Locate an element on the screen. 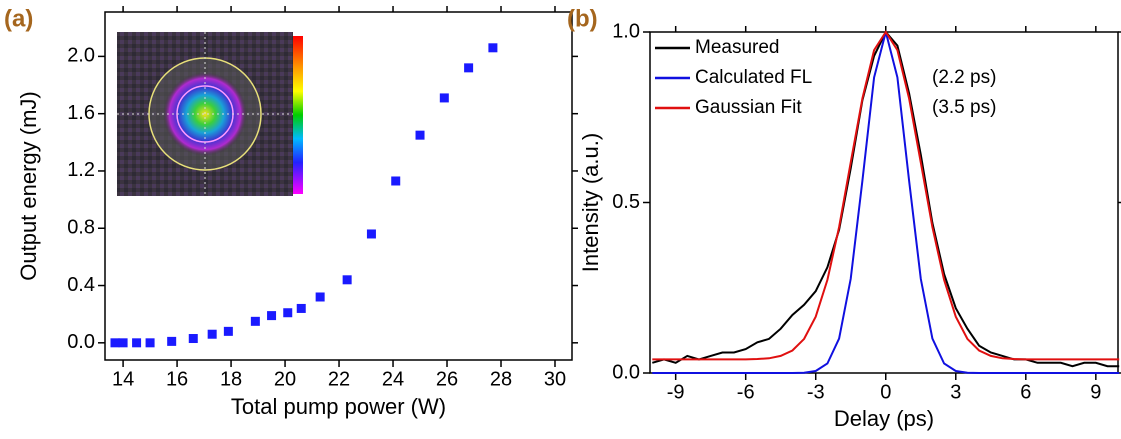 The height and width of the screenshot is (439, 1121). x-tick-label: 20 is located at coordinates (285, 379).